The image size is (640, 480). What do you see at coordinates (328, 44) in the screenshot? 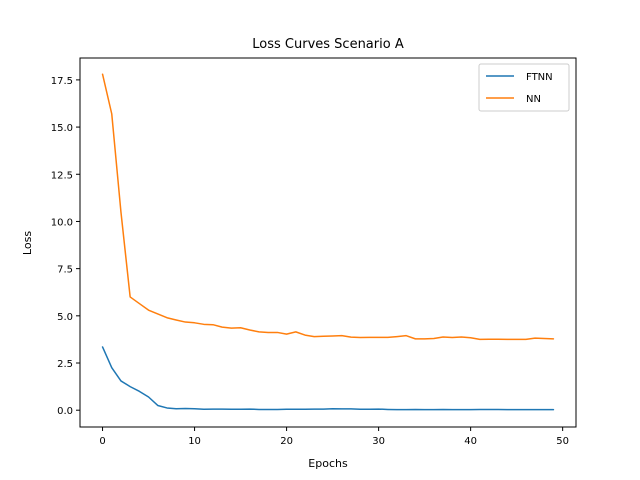
I see `chart-title: Loss Curves Scenario A` at bounding box center [328, 44].